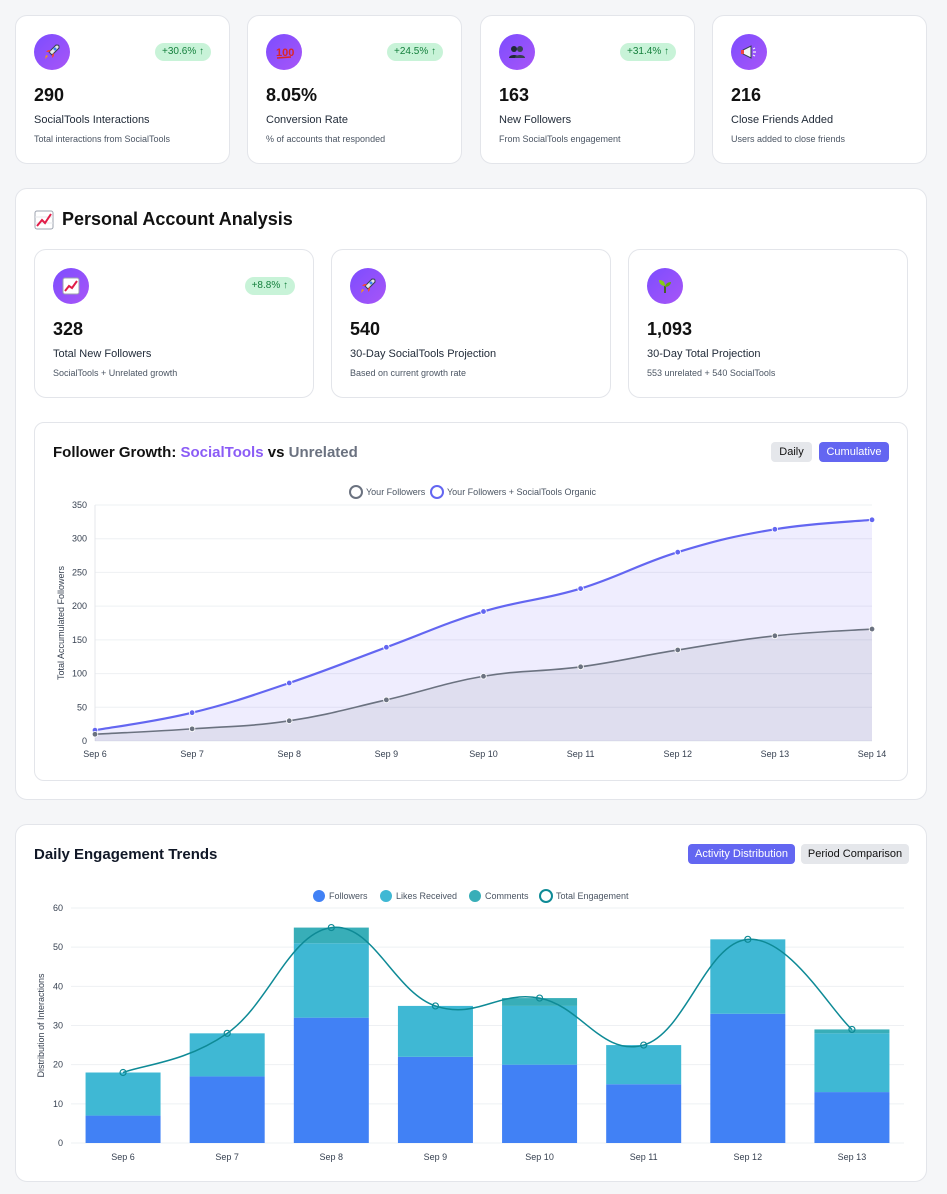 The image size is (947, 1194). I want to click on chart-increasing-icon, so click(71, 286).